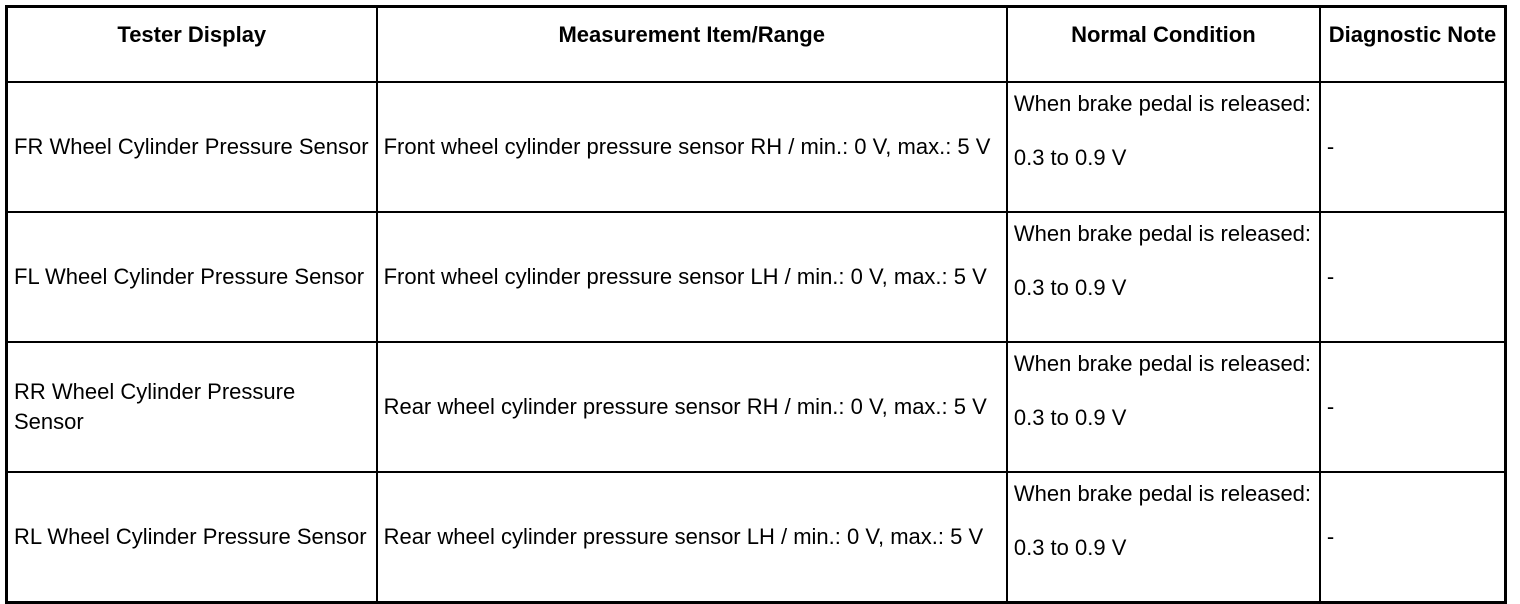 The height and width of the screenshot is (604, 1520). I want to click on header-normal-condition: Normal Condition, so click(1163, 44).